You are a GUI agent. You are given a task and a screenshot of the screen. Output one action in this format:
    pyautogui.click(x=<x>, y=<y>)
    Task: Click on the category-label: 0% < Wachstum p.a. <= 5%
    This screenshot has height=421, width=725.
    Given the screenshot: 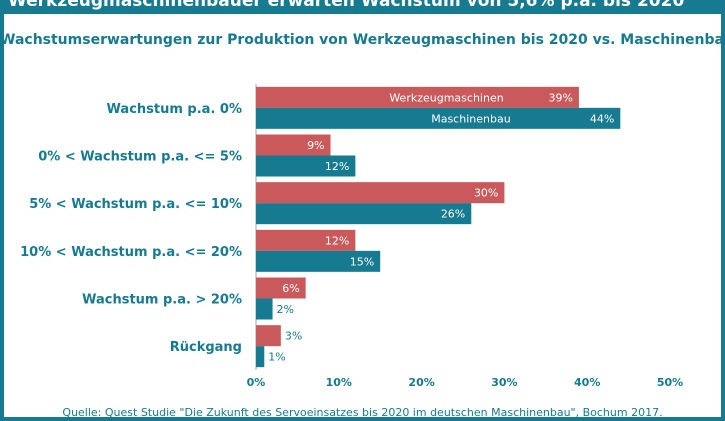 What is the action you would take?
    pyautogui.click(x=140, y=157)
    